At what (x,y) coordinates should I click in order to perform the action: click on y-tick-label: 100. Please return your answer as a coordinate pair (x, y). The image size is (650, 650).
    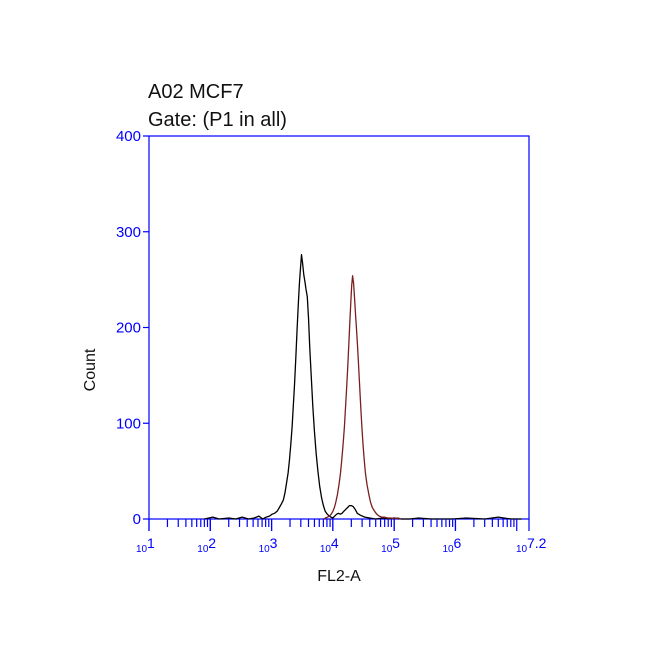
    Looking at the image, I should click on (128, 423).